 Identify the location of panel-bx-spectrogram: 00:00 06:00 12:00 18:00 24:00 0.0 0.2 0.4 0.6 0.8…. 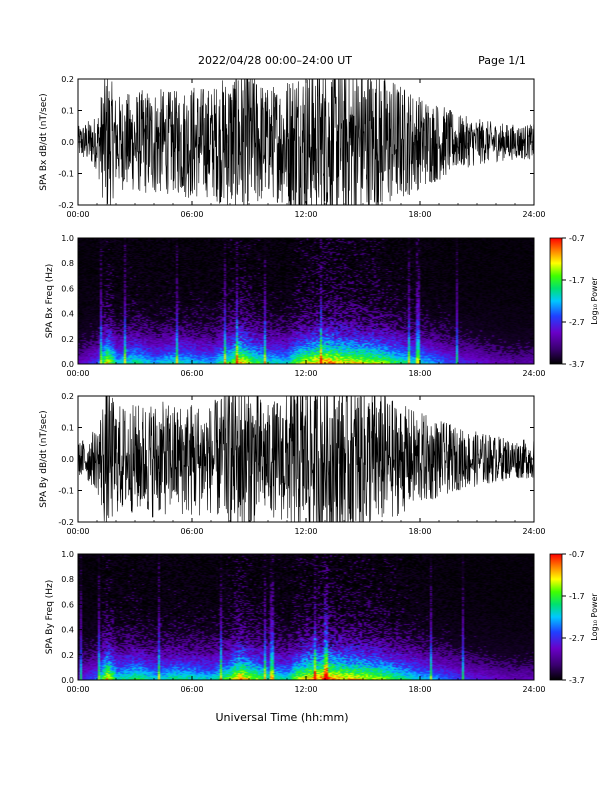
(295, 306).